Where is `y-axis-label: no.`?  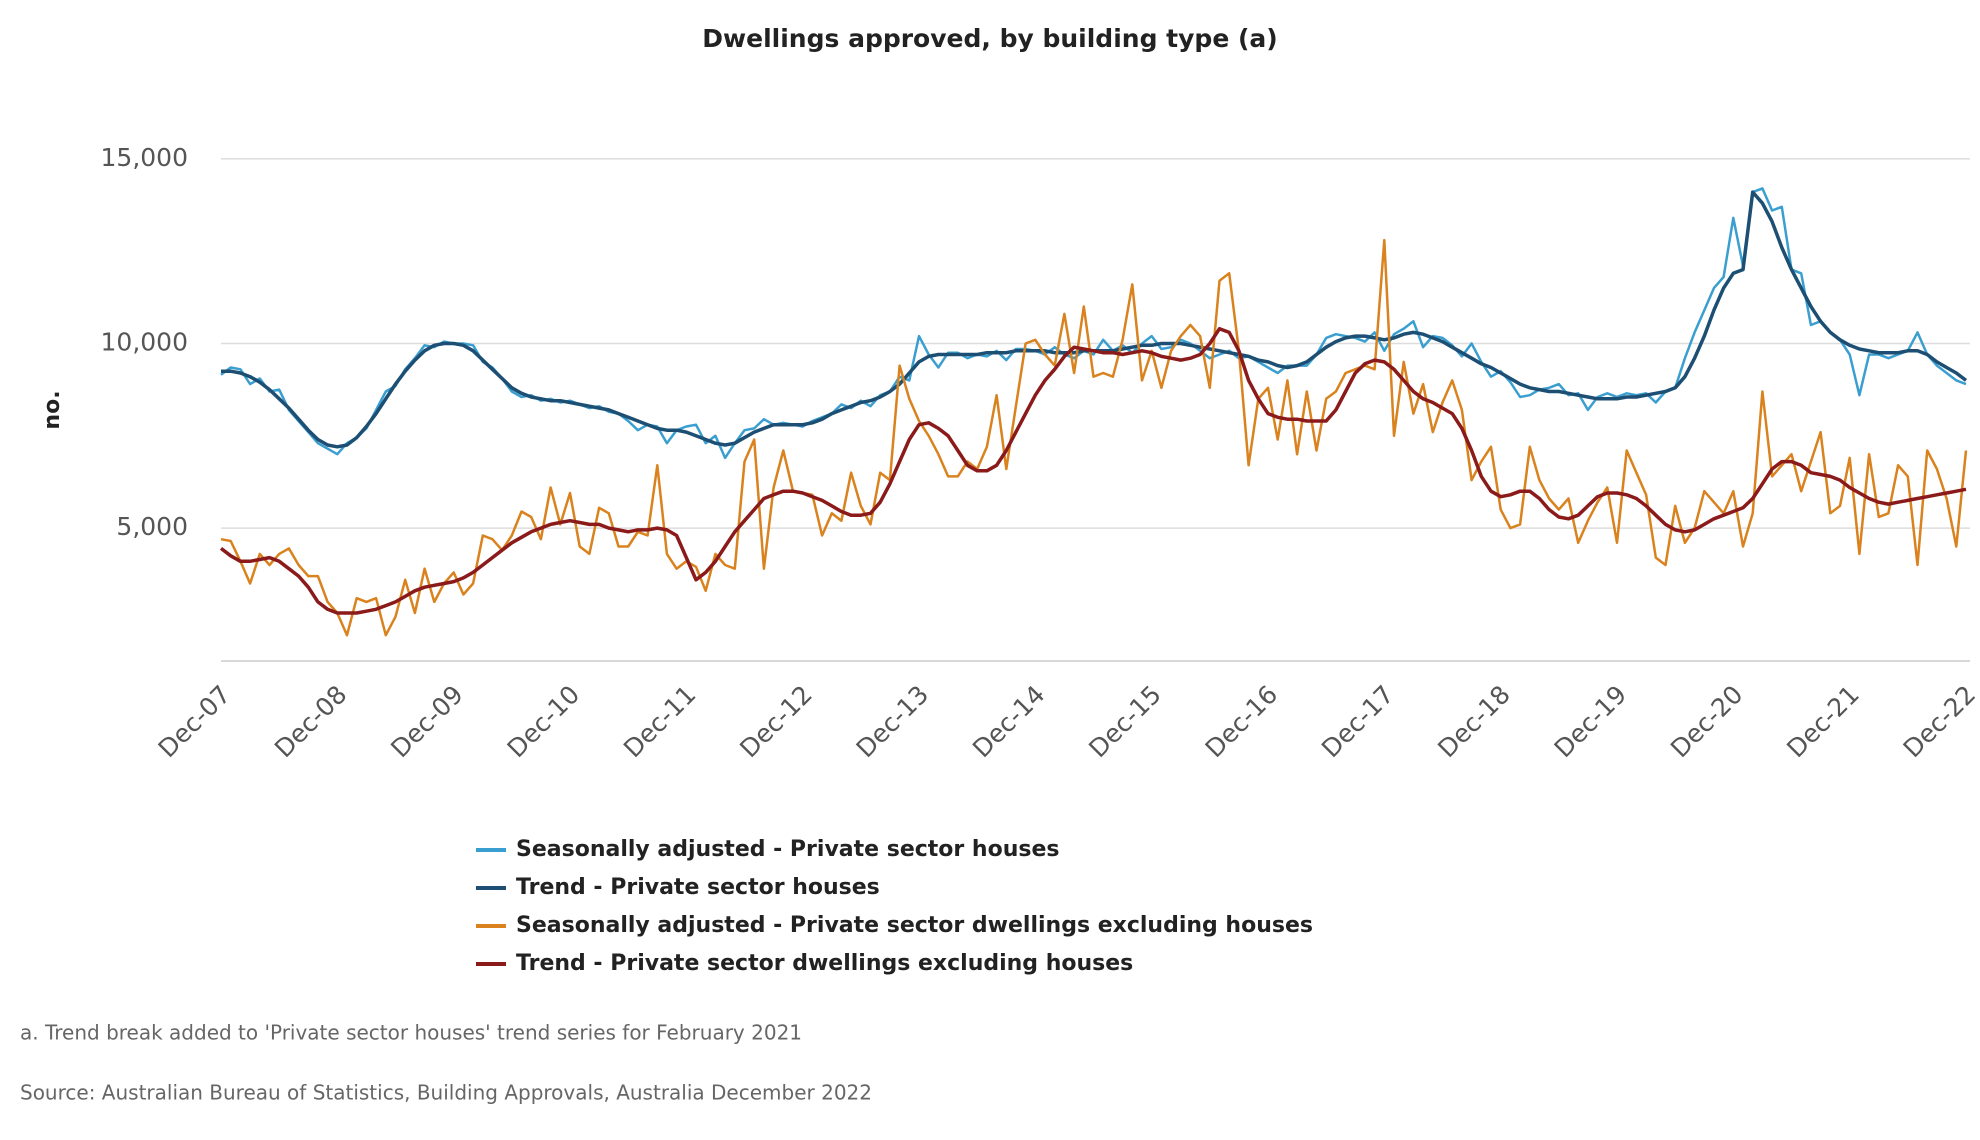 y-axis-label: no. is located at coordinates (52, 409).